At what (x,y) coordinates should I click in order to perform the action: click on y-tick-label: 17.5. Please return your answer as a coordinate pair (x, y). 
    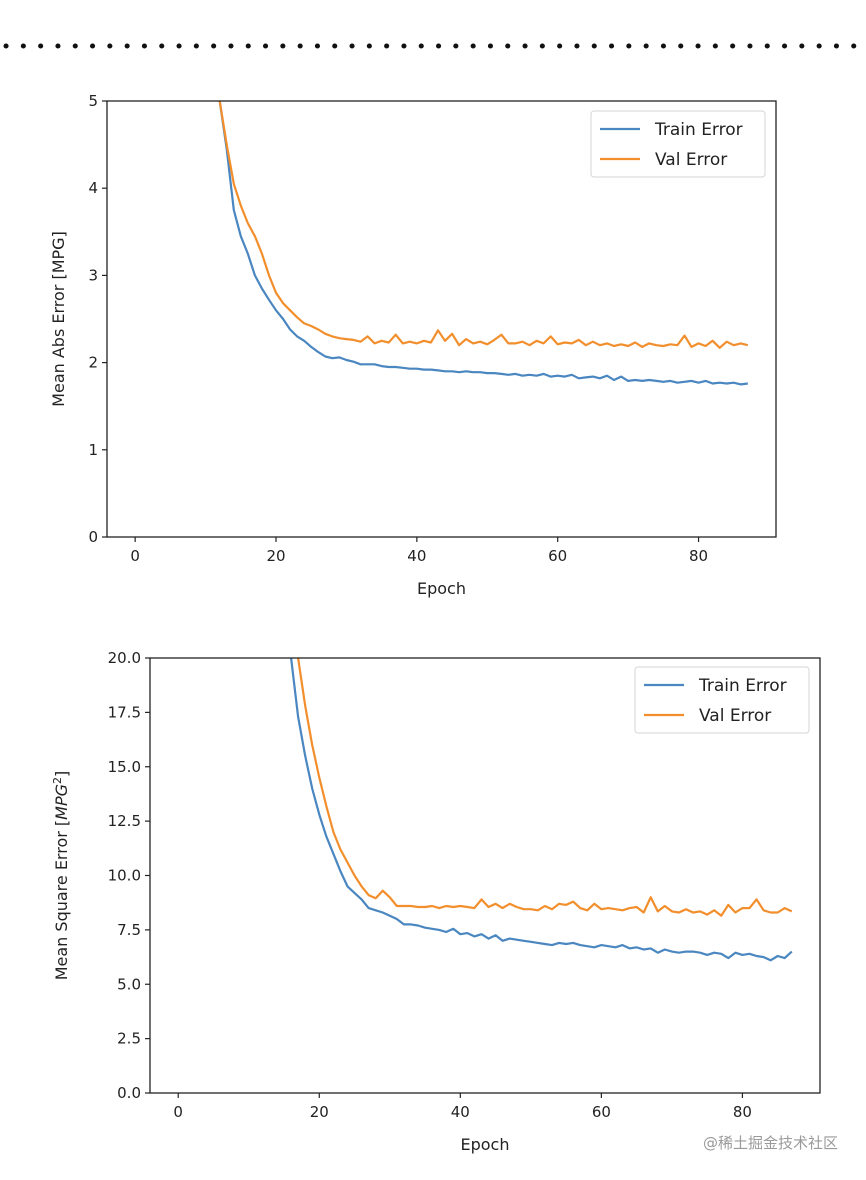
    Looking at the image, I should click on (124, 712).